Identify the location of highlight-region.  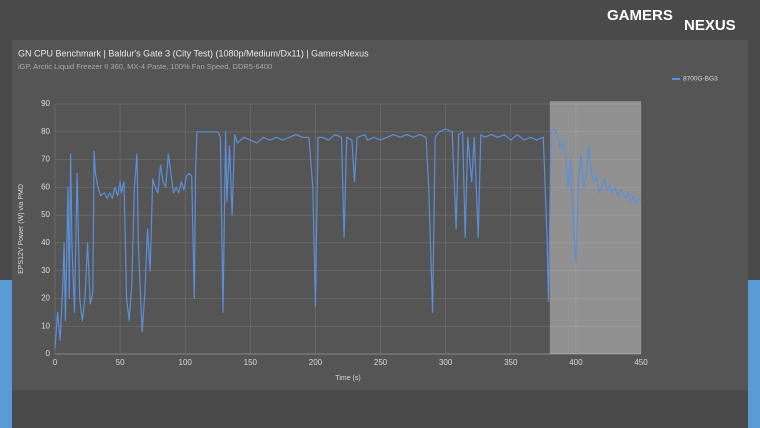
(595, 227).